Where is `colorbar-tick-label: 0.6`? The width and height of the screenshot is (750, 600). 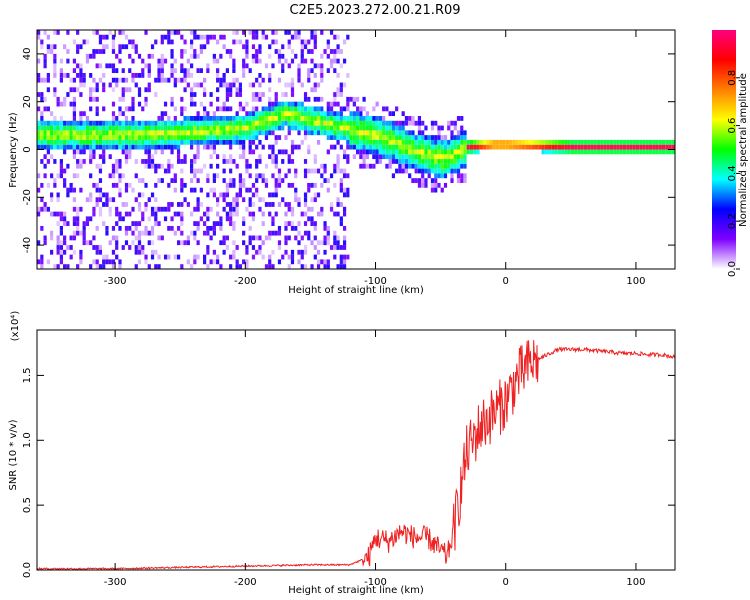
colorbar-tick-label: 0.6 is located at coordinates (732, 126).